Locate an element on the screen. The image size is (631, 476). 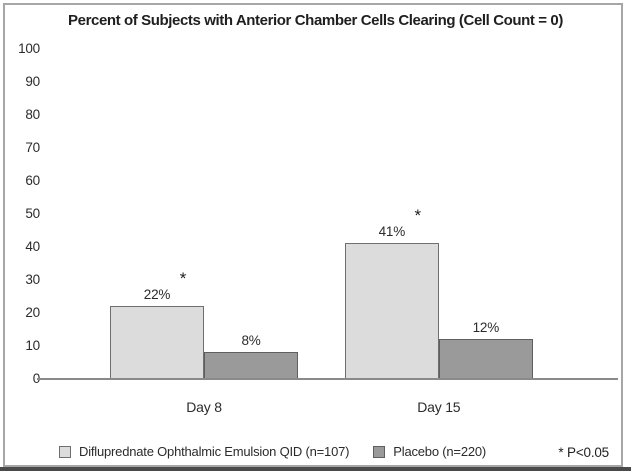
value-label: 22% is located at coordinates (157, 294).